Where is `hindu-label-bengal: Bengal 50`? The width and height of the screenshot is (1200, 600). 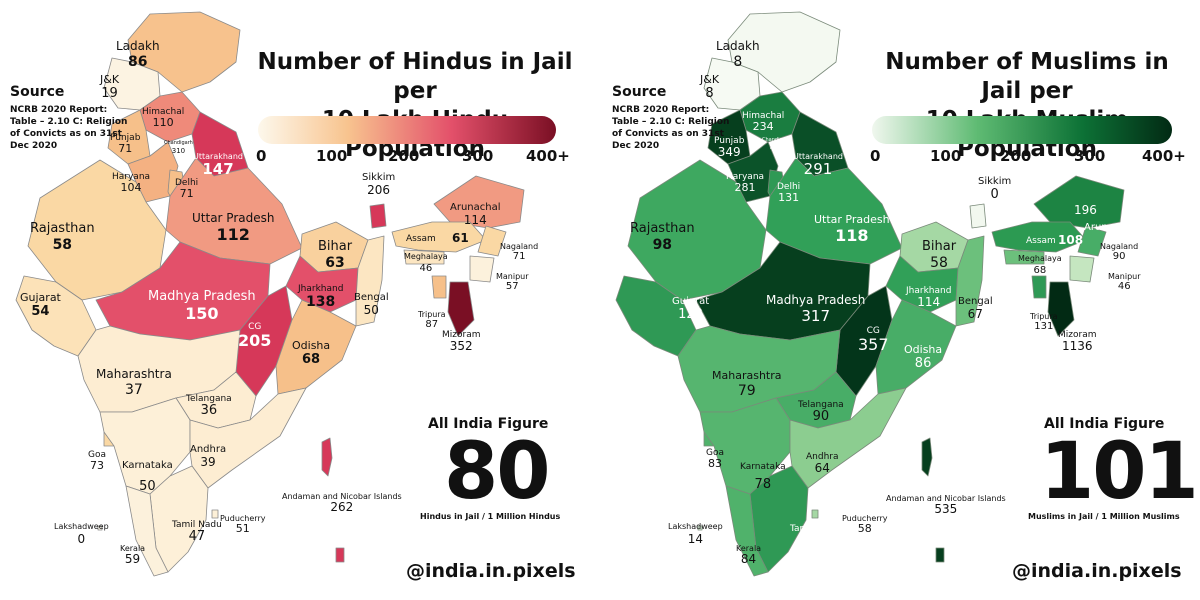 hindu-label-bengal: Bengal 50 is located at coordinates (371, 304).